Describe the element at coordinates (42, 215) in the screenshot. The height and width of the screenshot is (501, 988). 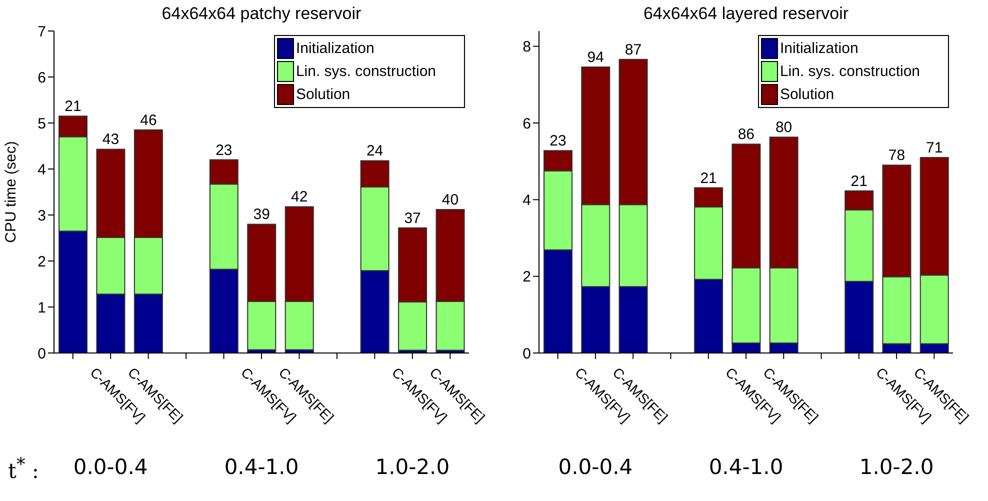
I see `y-tick-label: 3` at that location.